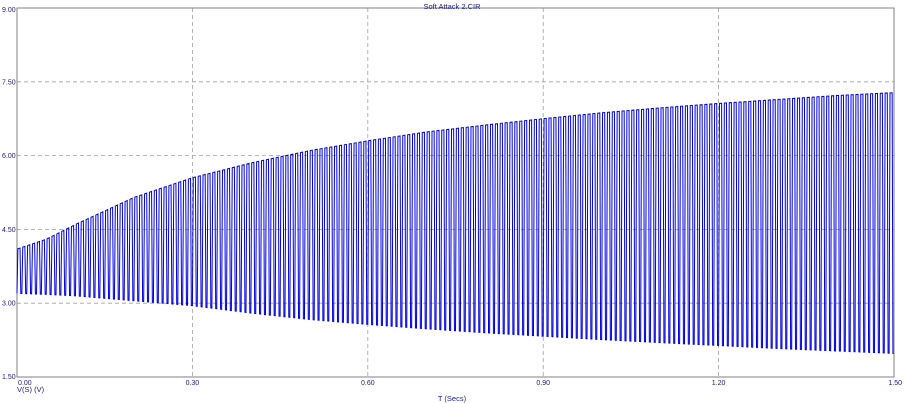 This screenshot has width=905, height=403. What do you see at coordinates (9, 194) in the screenshot?
I see `y-tick-labels: 9.00 7.50 6.00 4.50 3.00 1.50` at bounding box center [9, 194].